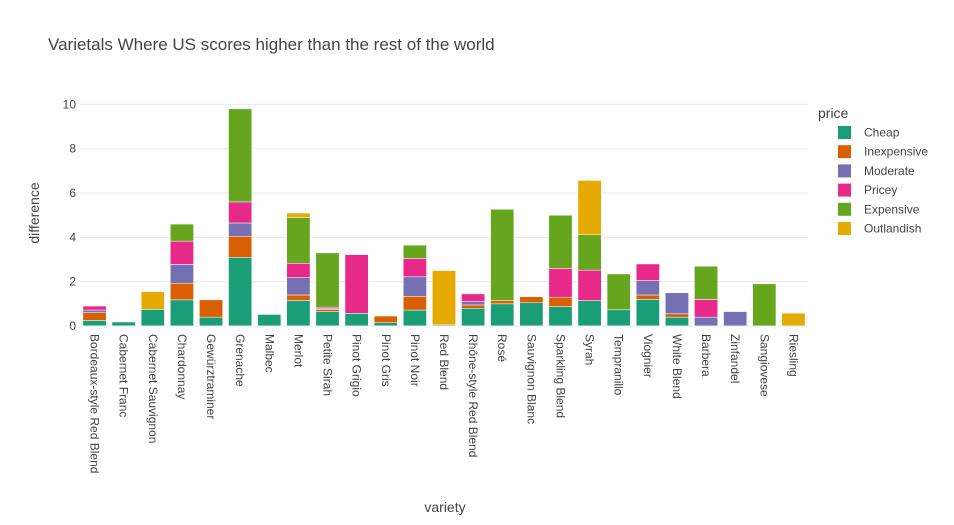 This screenshot has height=525, width=954. Describe the element at coordinates (269, 320) in the screenshot. I see `bar-cheap-malbec` at that location.